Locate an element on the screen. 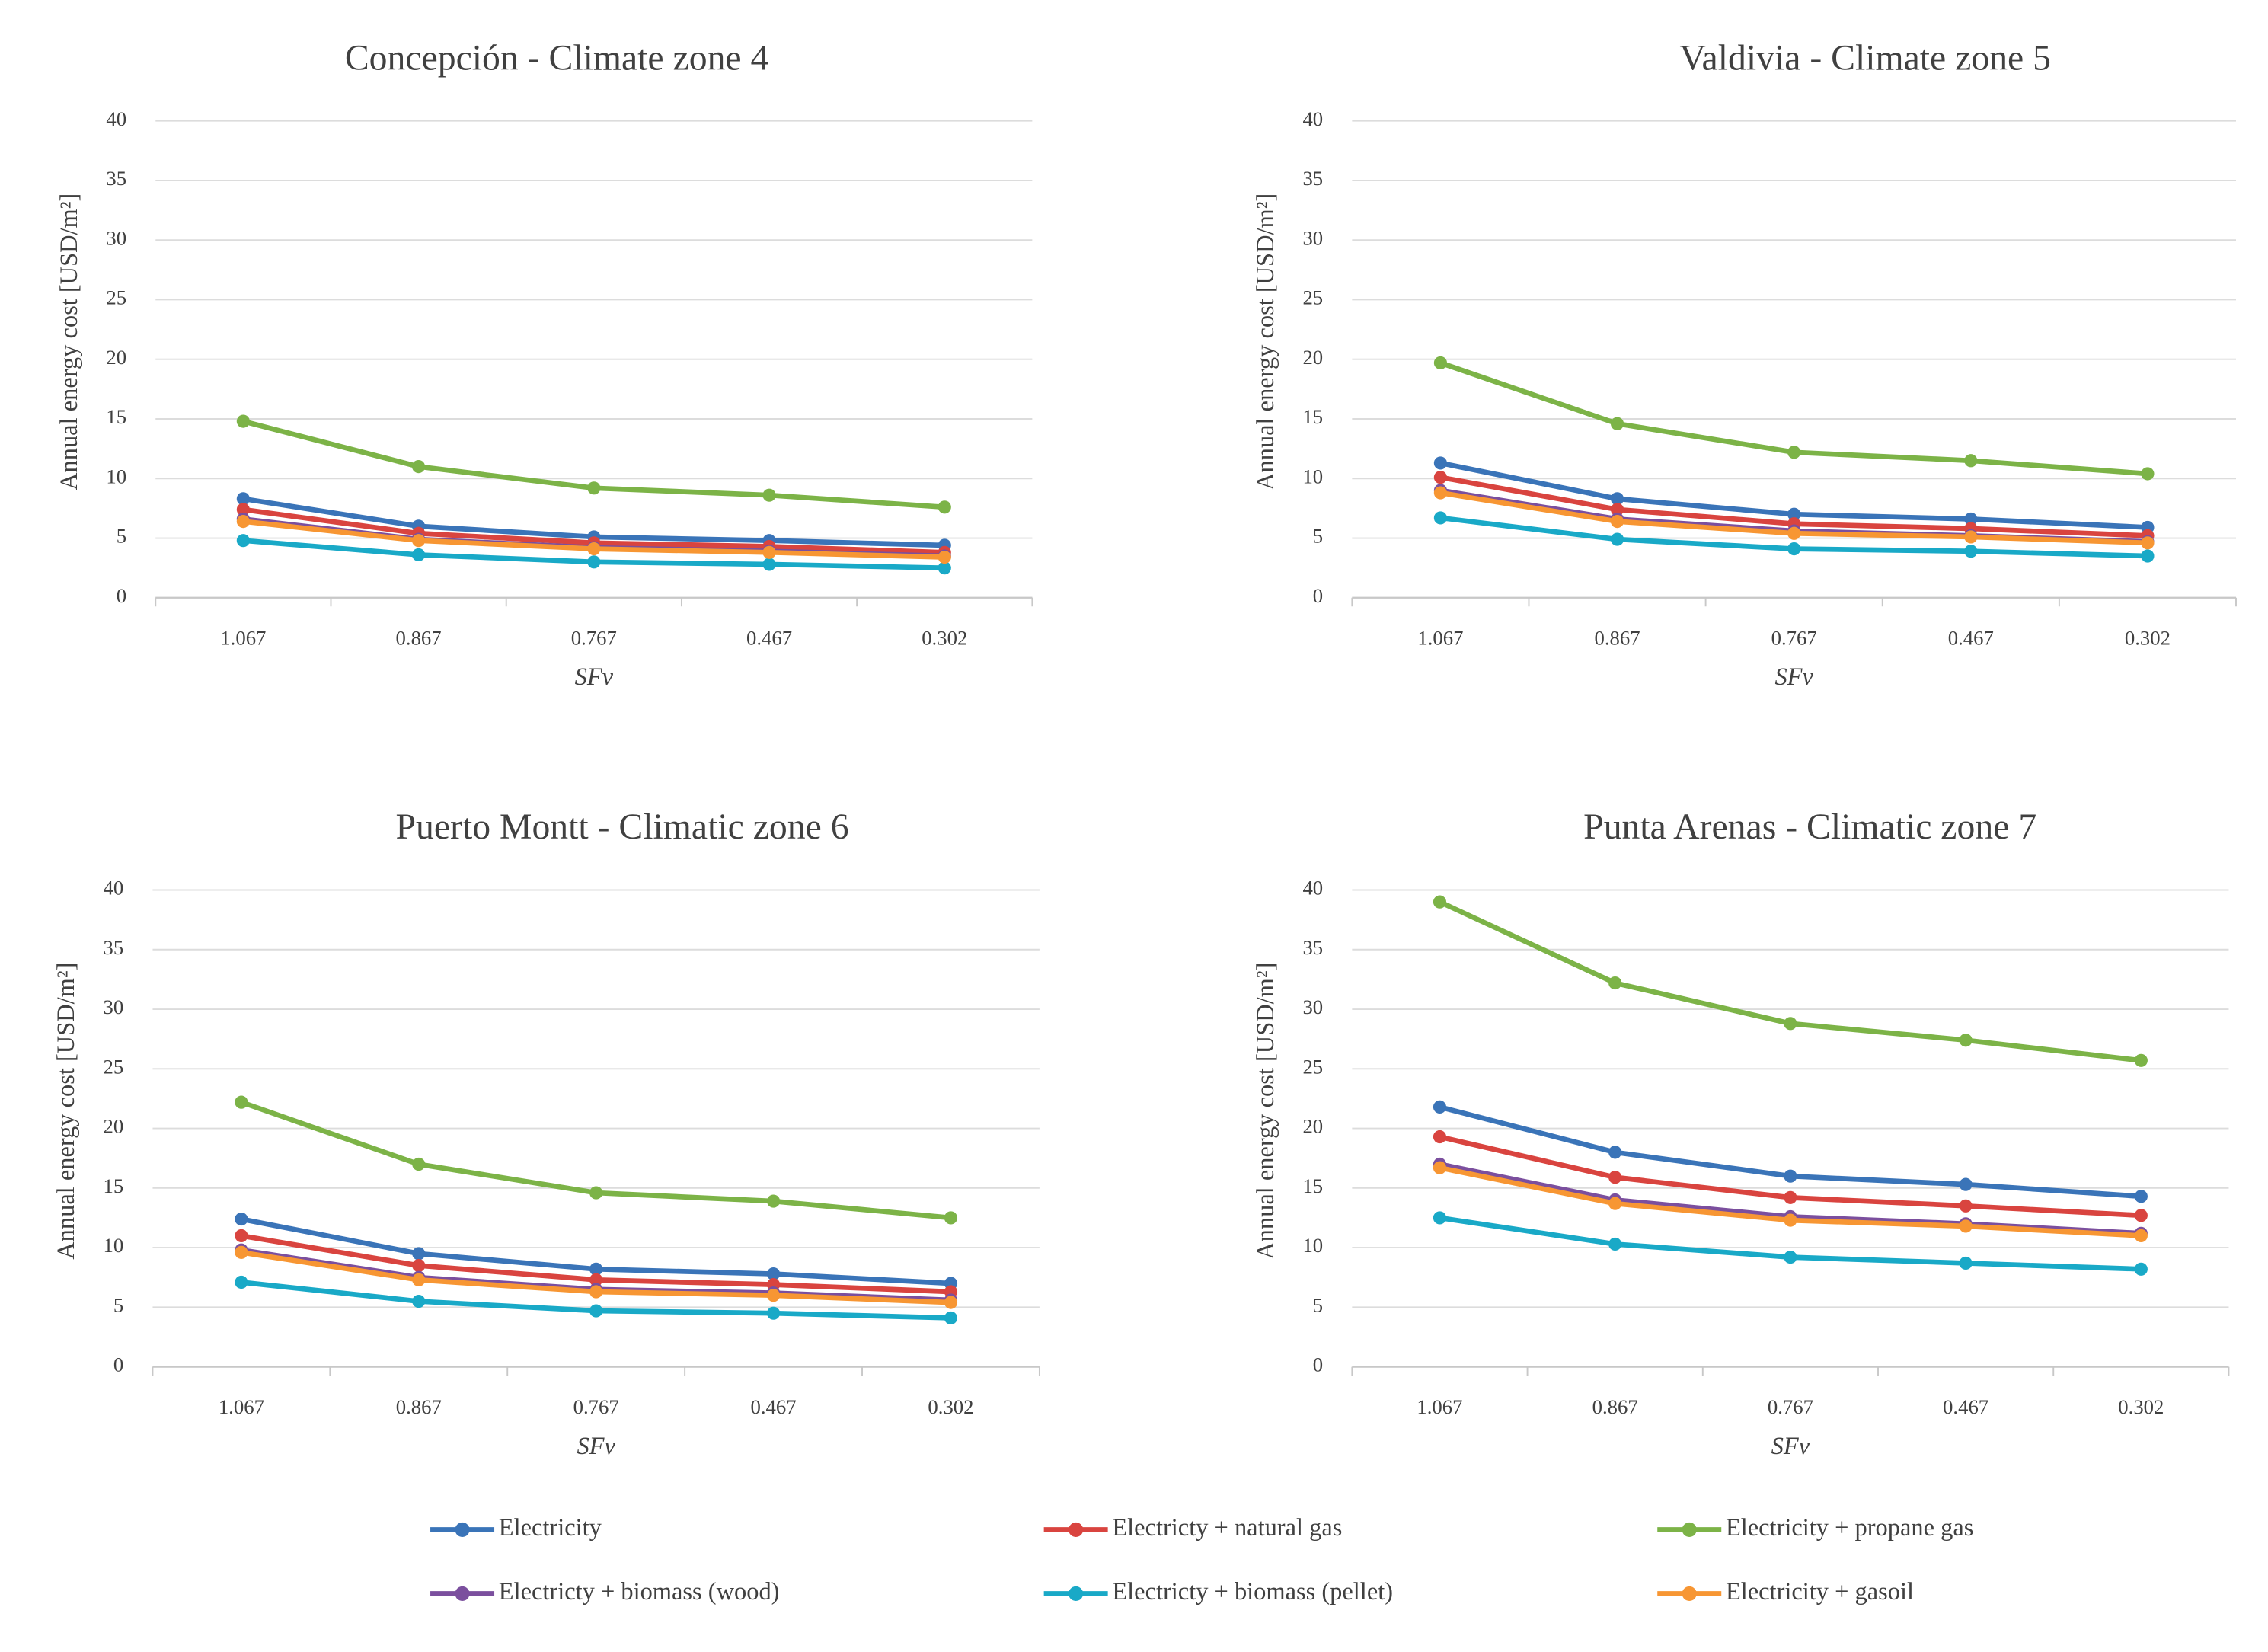 The width and height of the screenshot is (2268, 1652). y-axis-label: Annual energy cost [USD/m²] is located at coordinates (69, 341).